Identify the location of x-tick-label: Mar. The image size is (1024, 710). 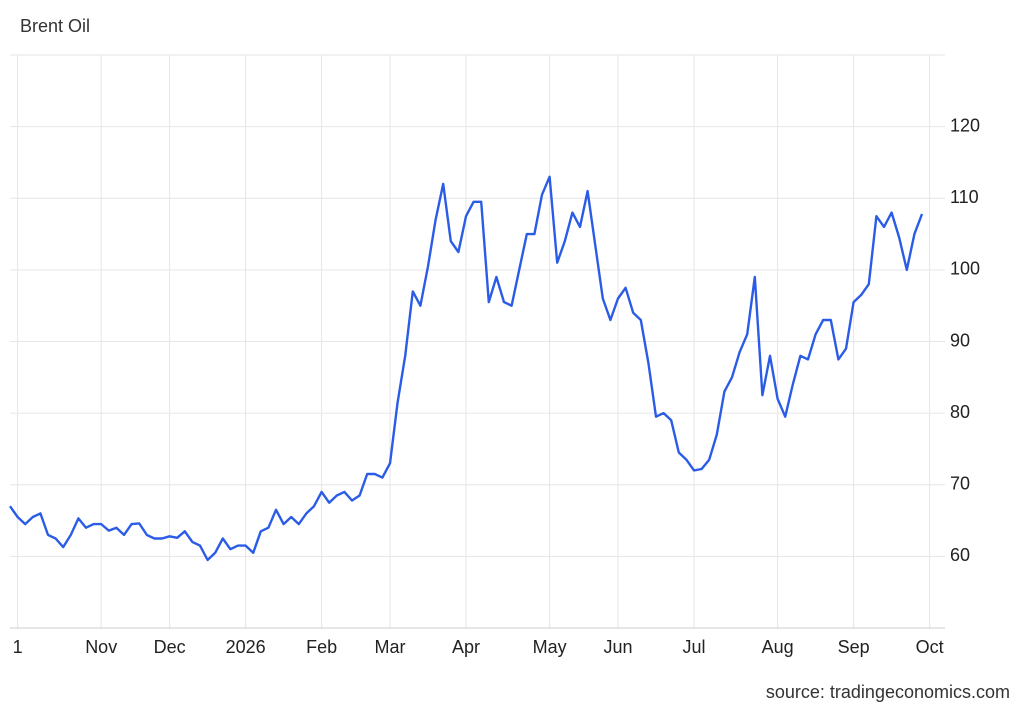
(390, 647).